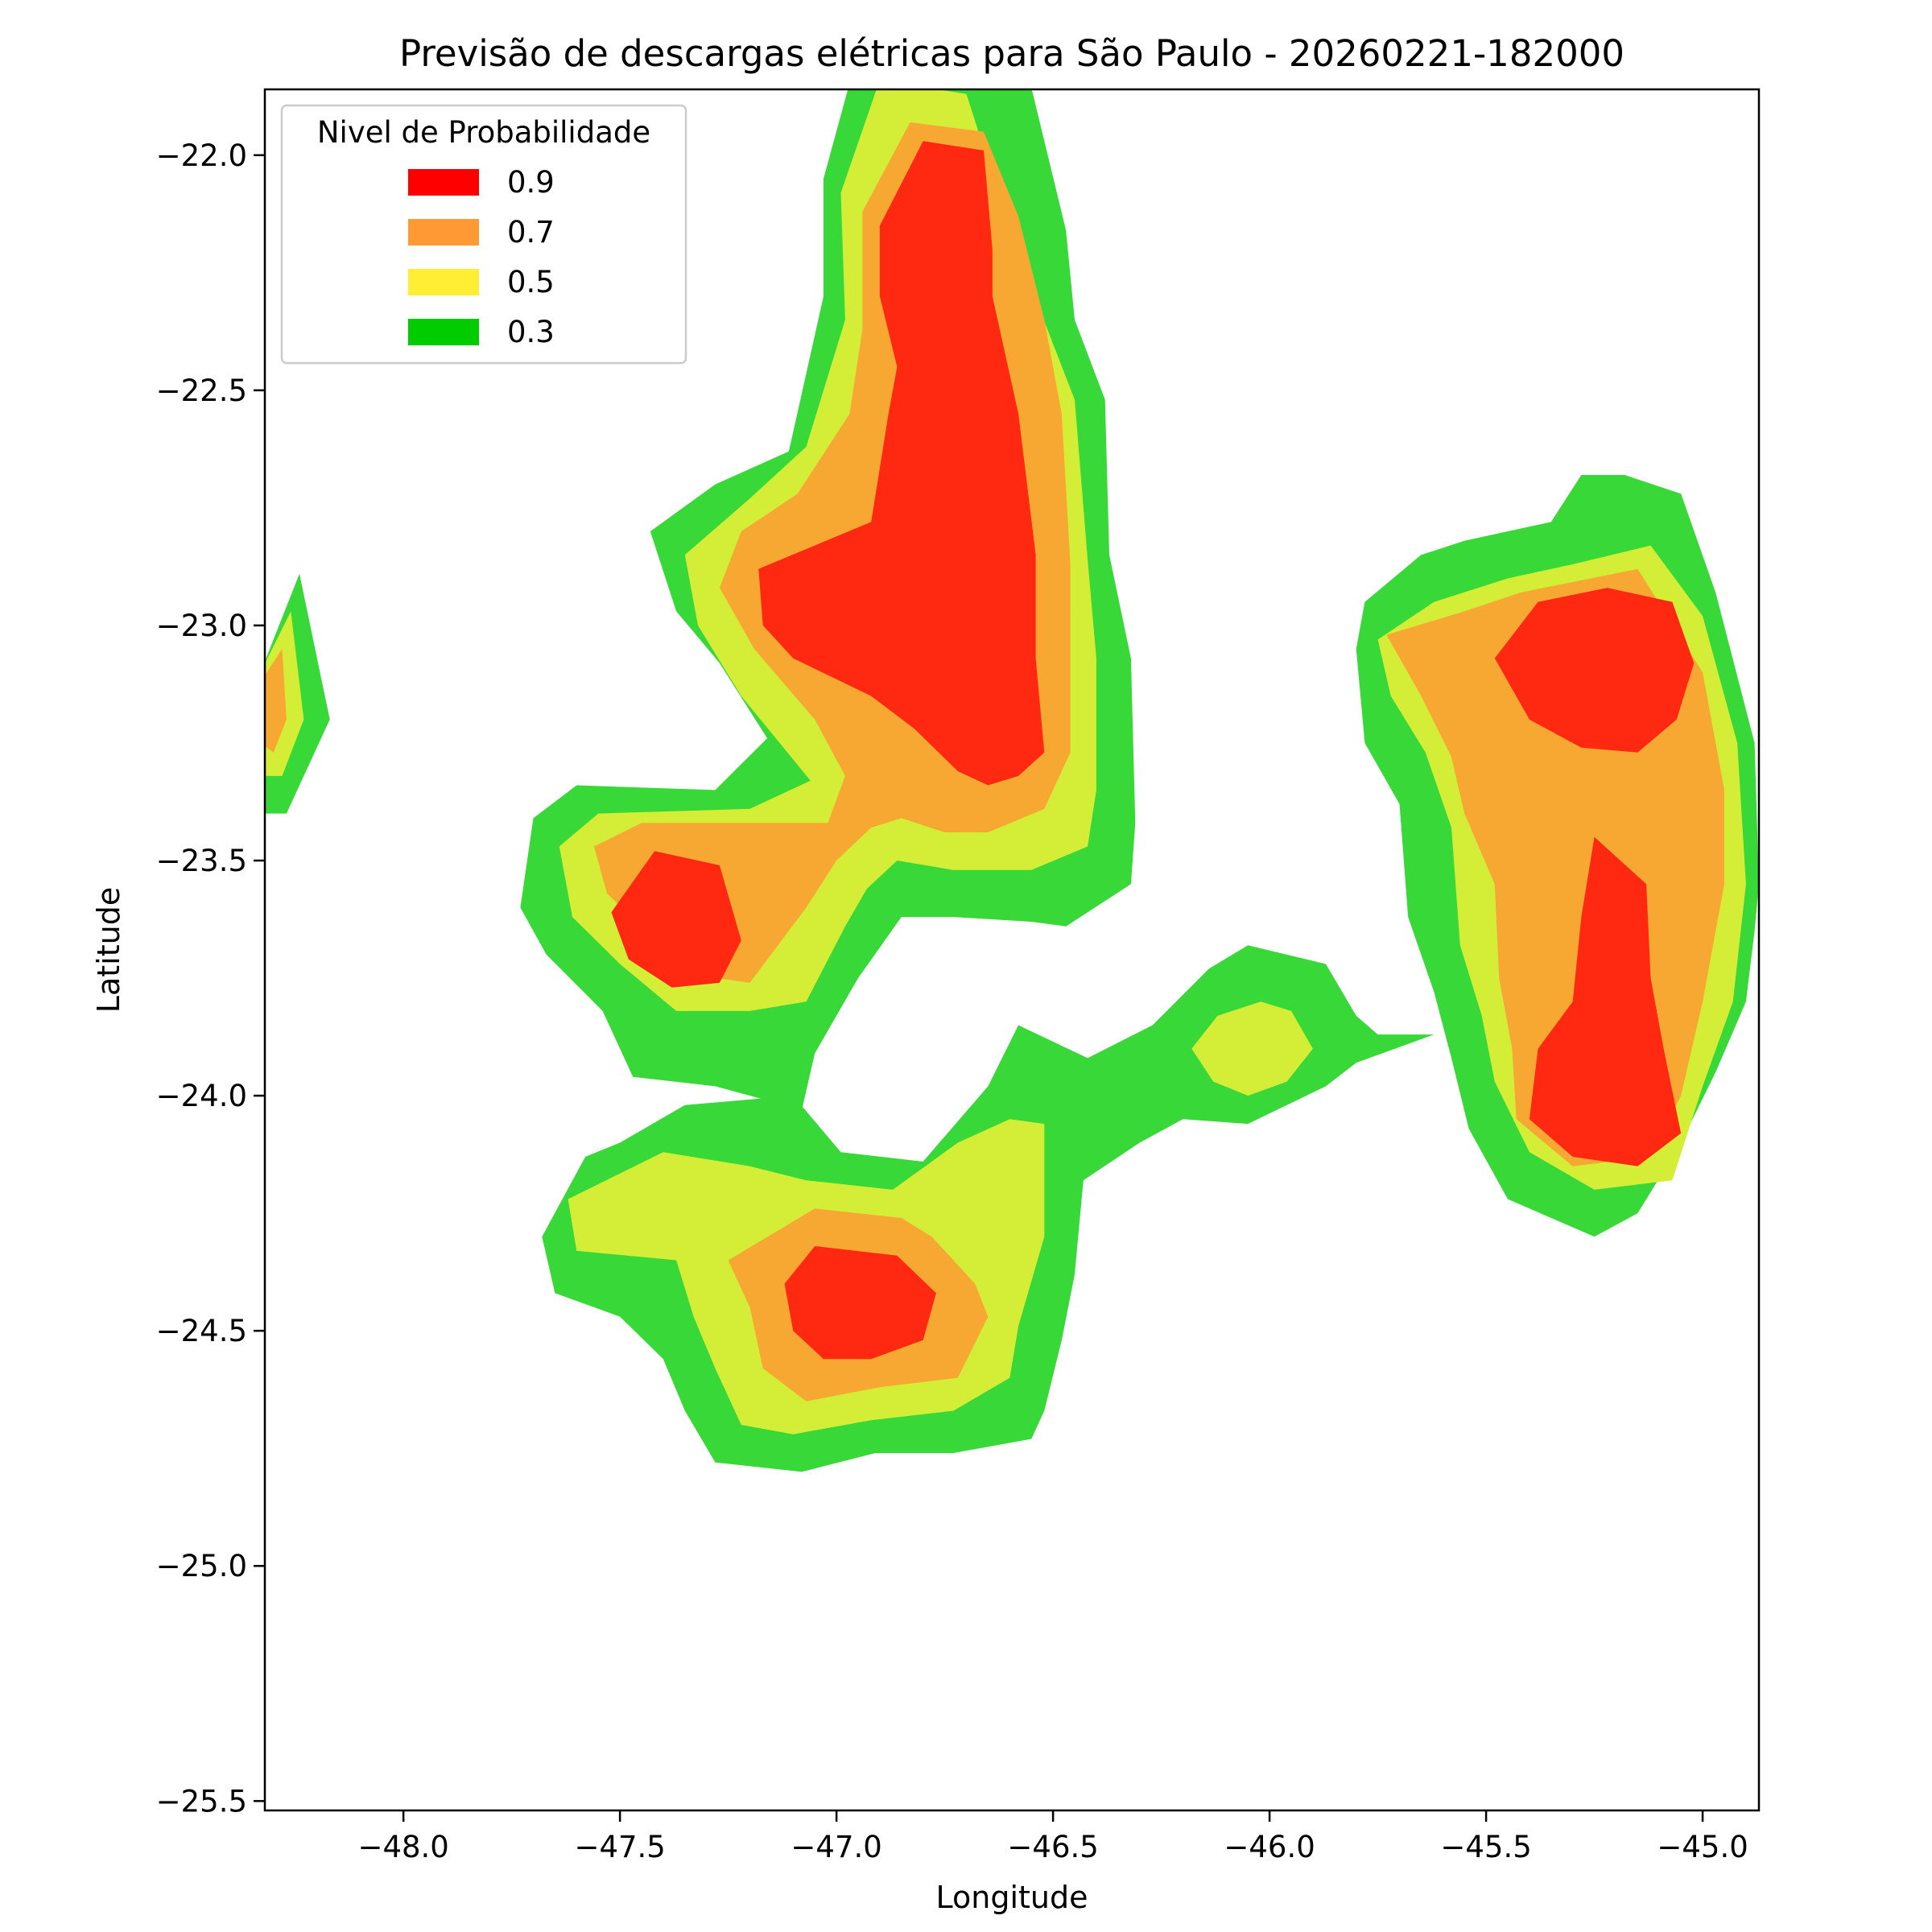 The image size is (1932, 1932). Describe the element at coordinates (108, 950) in the screenshot. I see `y-axis-label: Latitude` at that location.